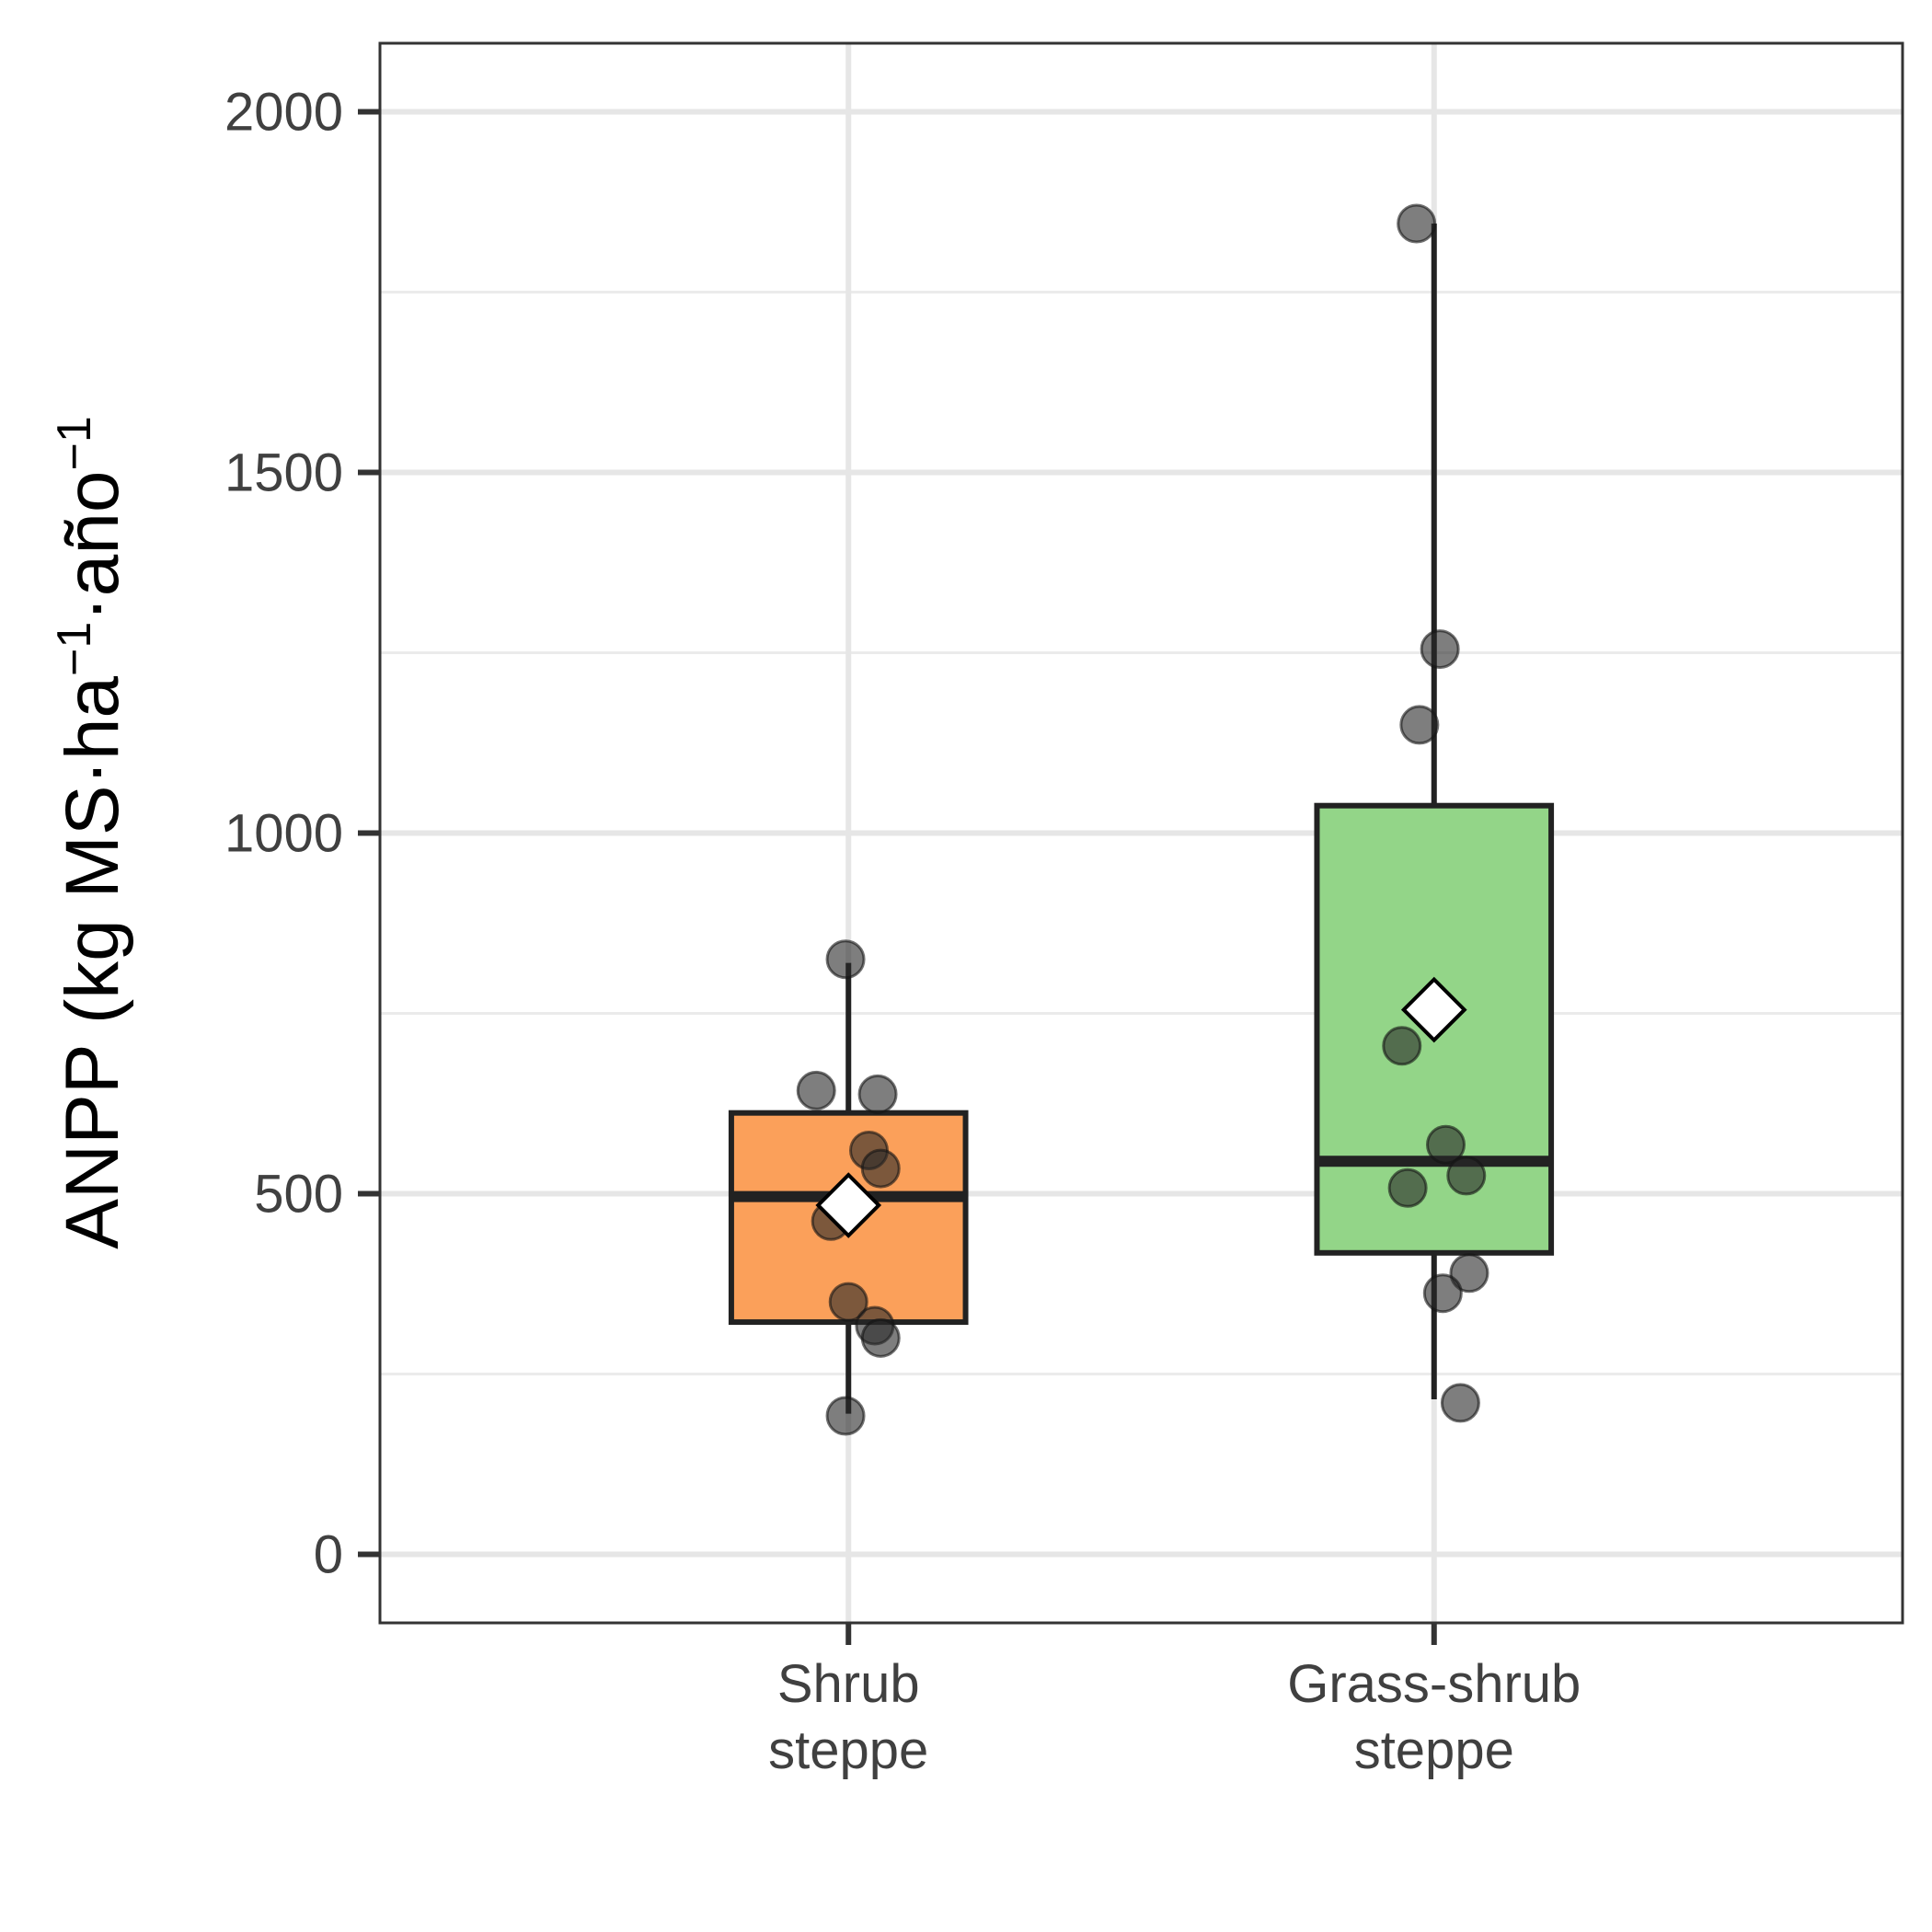 This screenshot has height=1932, width=1932. Describe the element at coordinates (848, 1717) in the screenshot. I see `x-tick-label: Shrub steppe` at that location.